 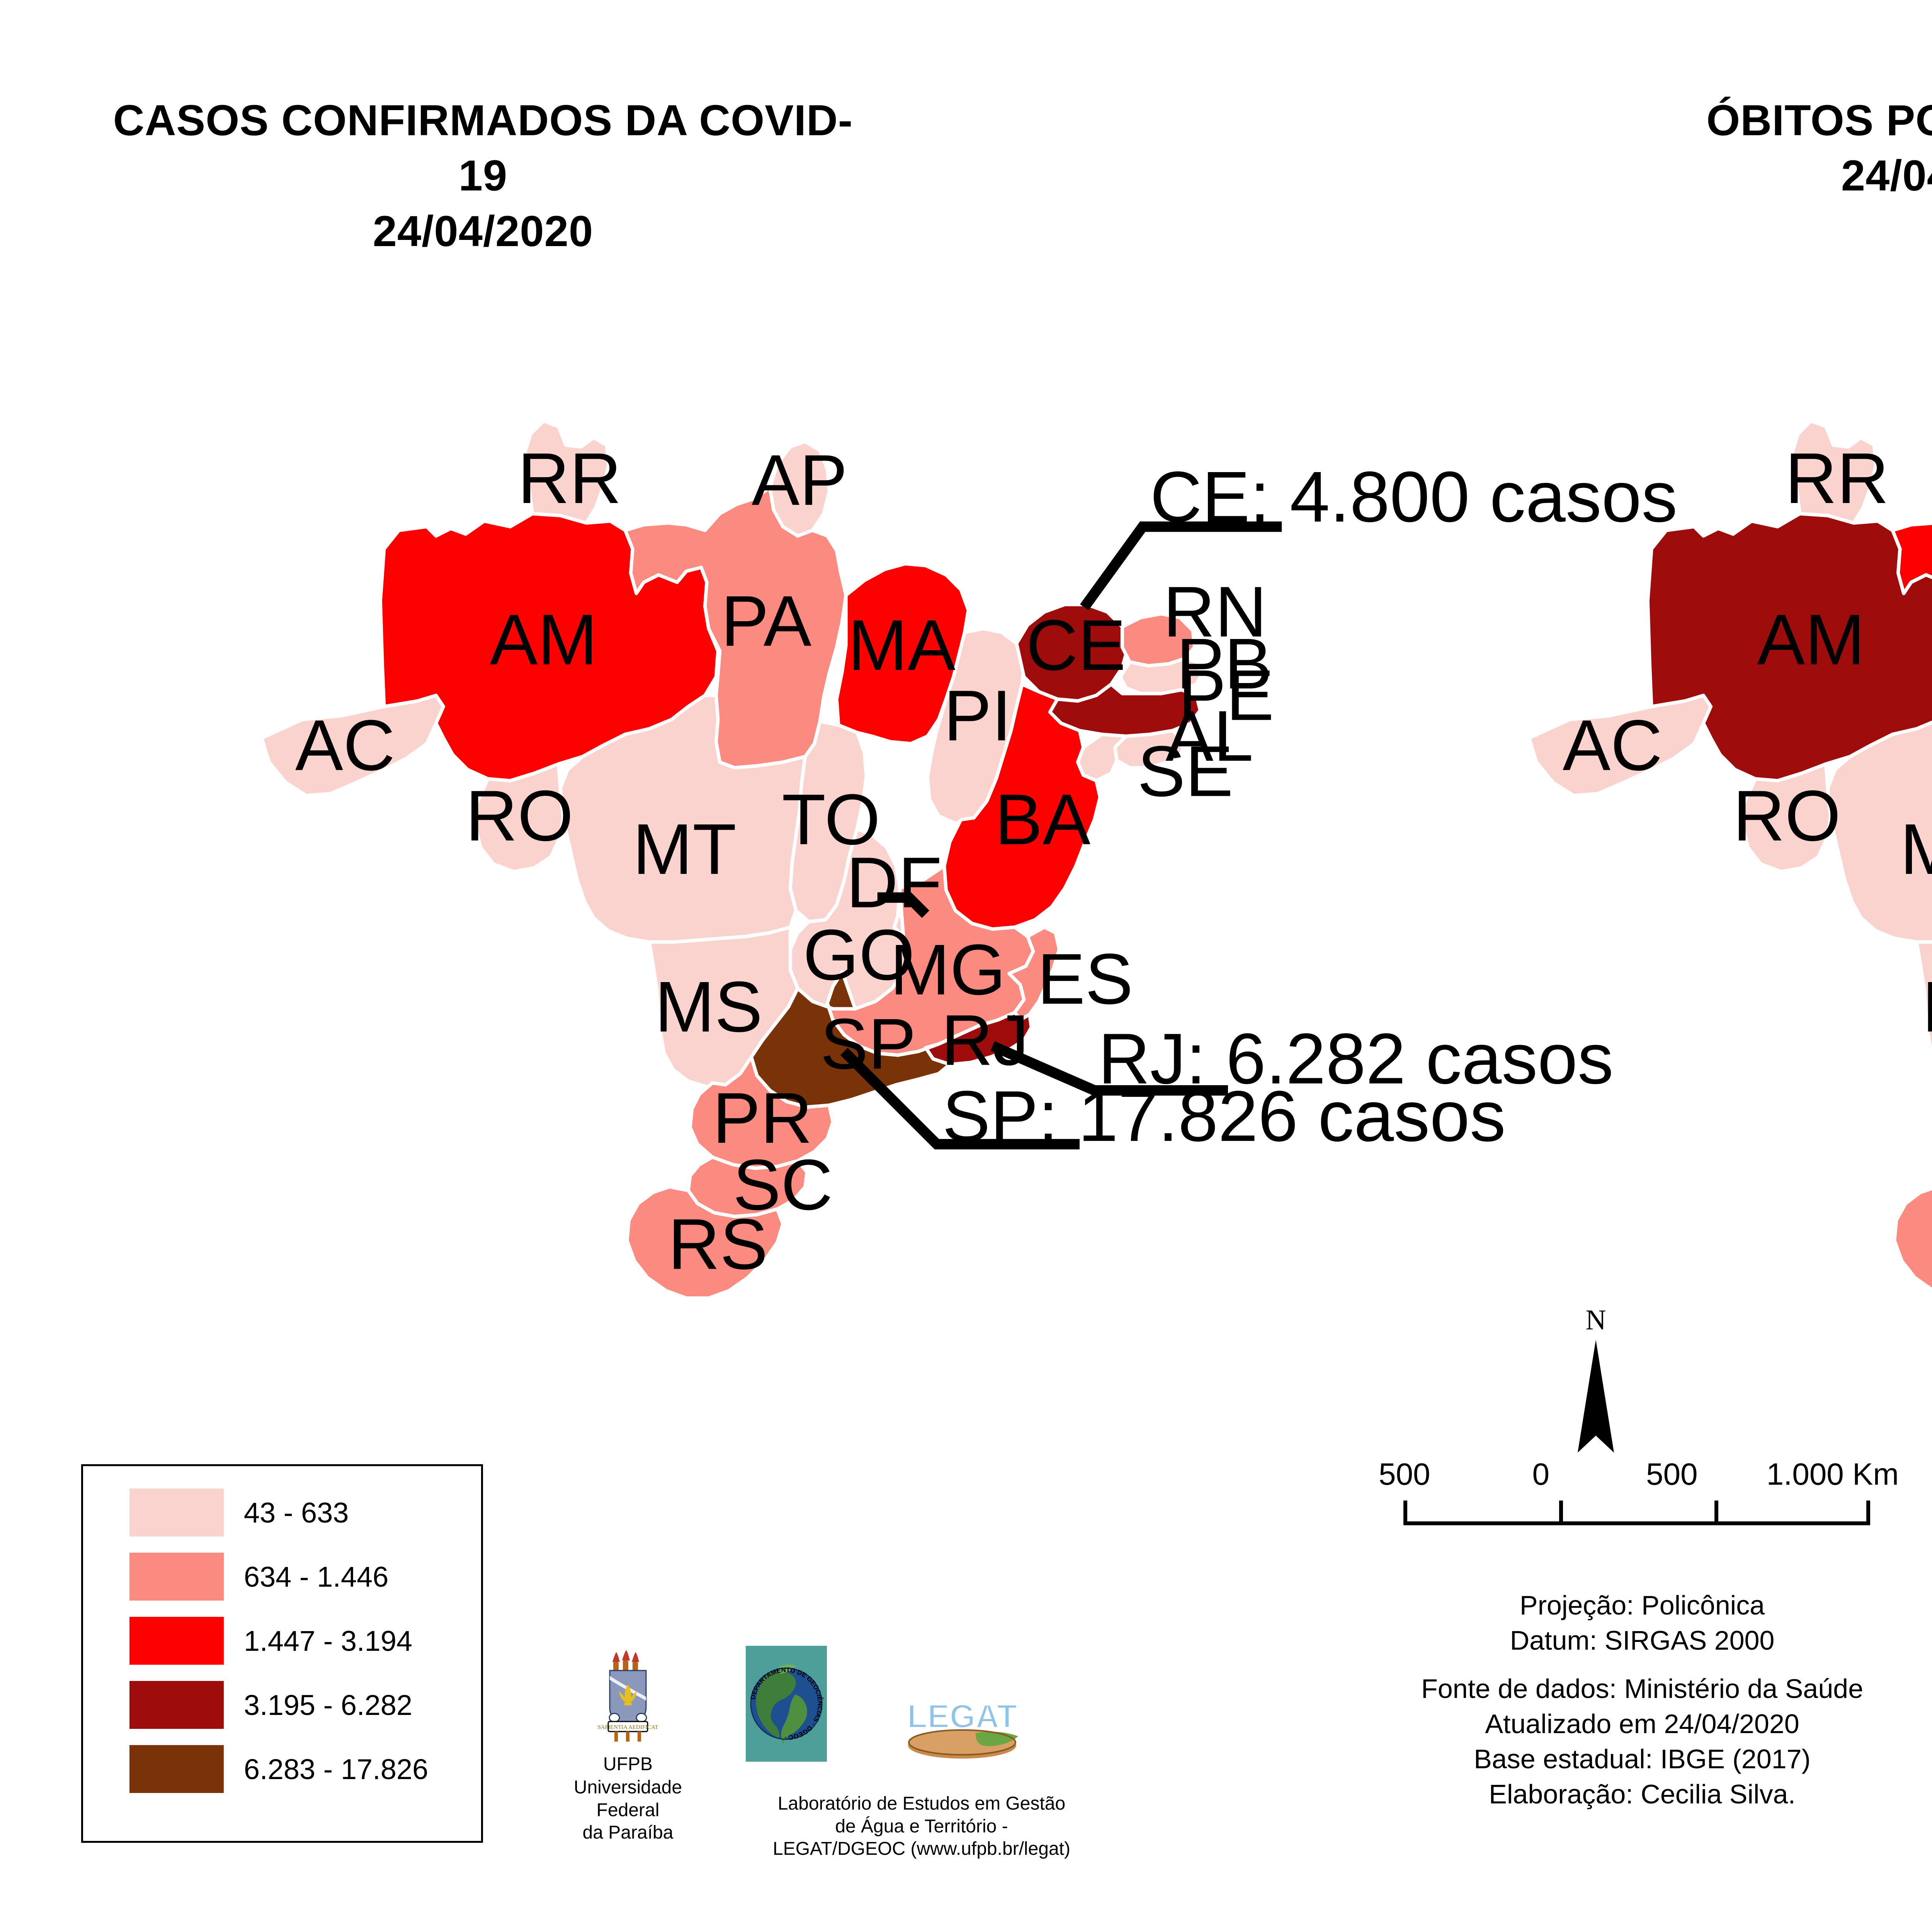 What do you see at coordinates (1642, 1605) in the screenshot?
I see `metadata-projection: Projeção: Policônica` at bounding box center [1642, 1605].